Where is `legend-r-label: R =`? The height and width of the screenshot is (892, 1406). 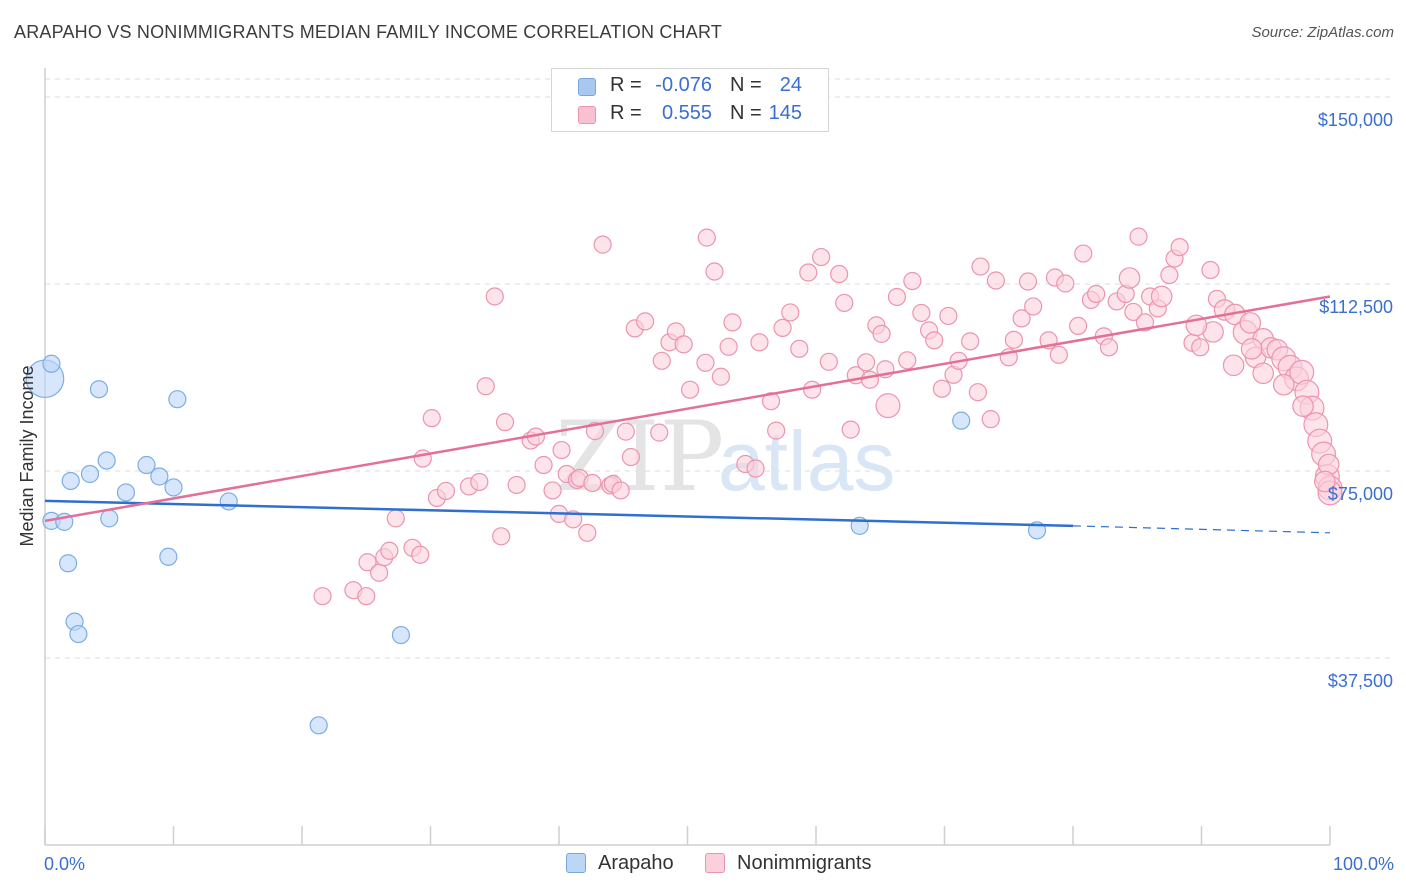
legend-r-label: R = is located at coordinates (626, 113).